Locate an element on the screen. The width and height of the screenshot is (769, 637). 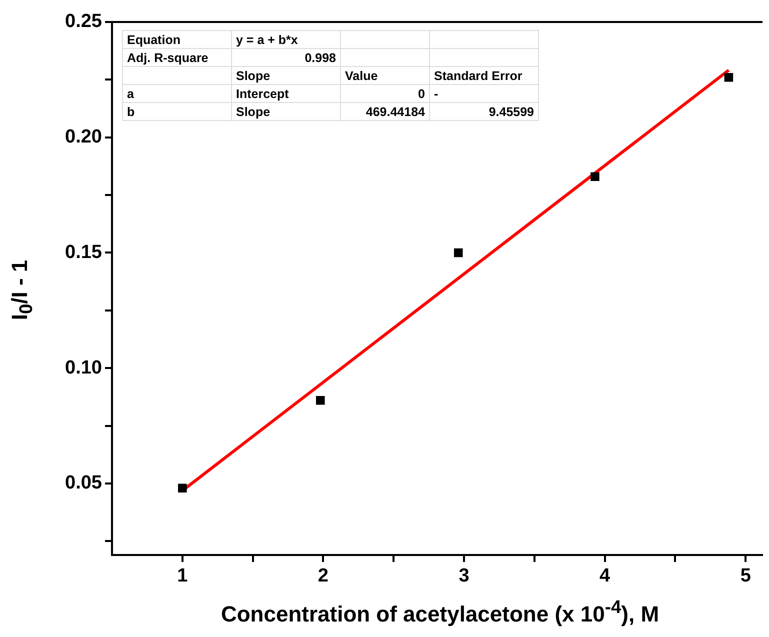
y-tick-label: 0.20 is located at coordinates (83, 137).